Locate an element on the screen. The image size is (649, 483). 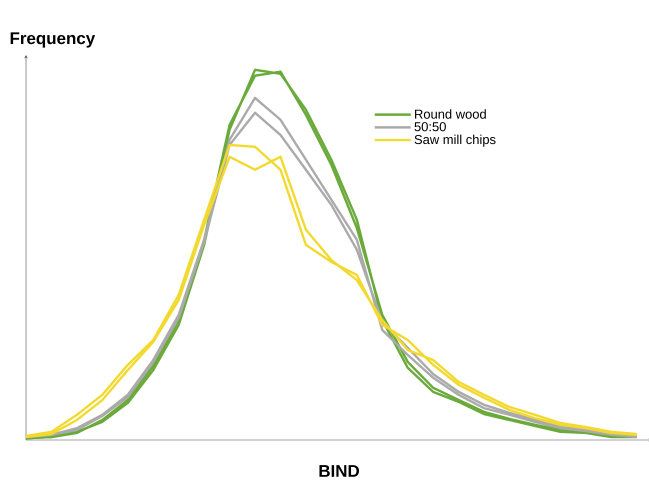
y-axis-title: Frequency is located at coordinates (53, 40).